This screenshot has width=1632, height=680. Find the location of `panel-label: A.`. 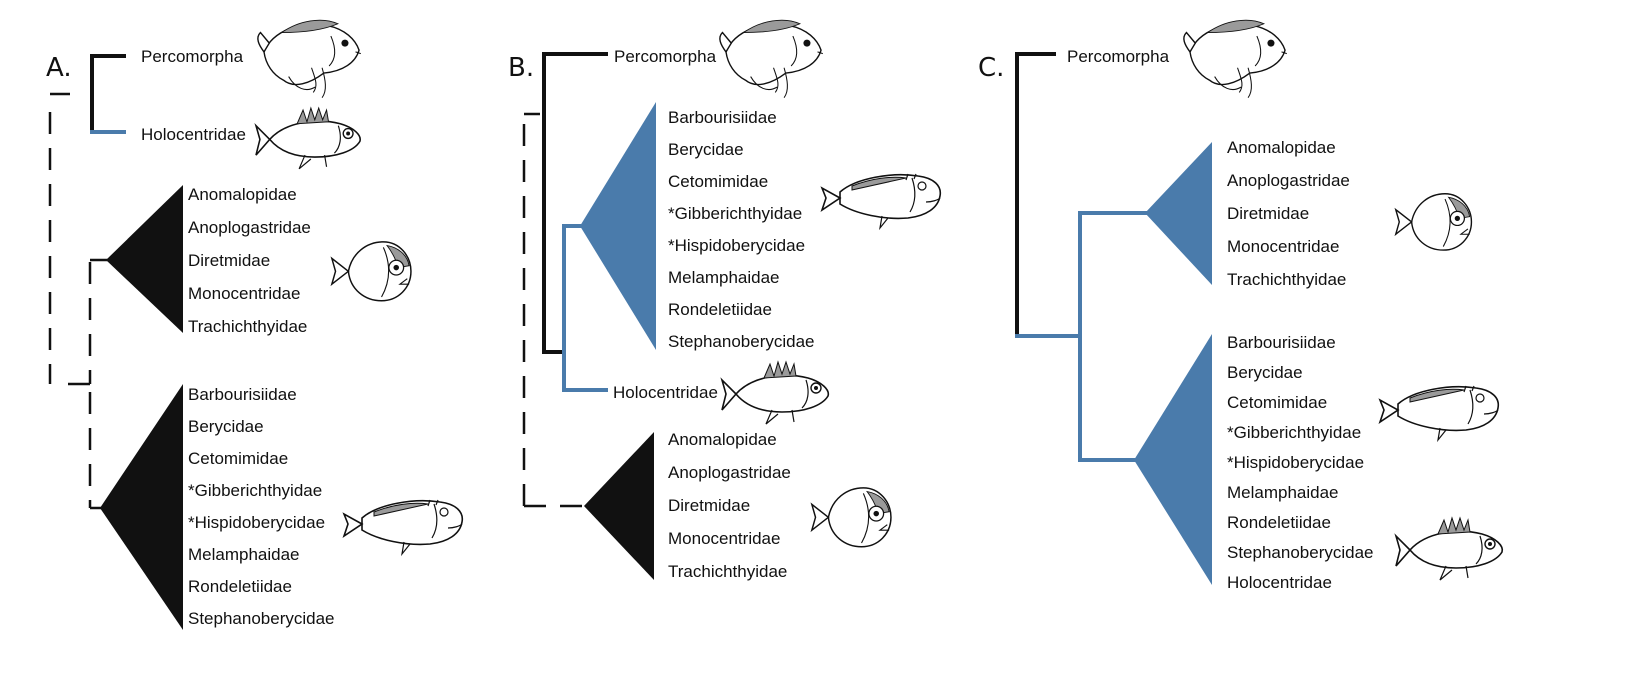

panel-label: A. is located at coordinates (59, 68).